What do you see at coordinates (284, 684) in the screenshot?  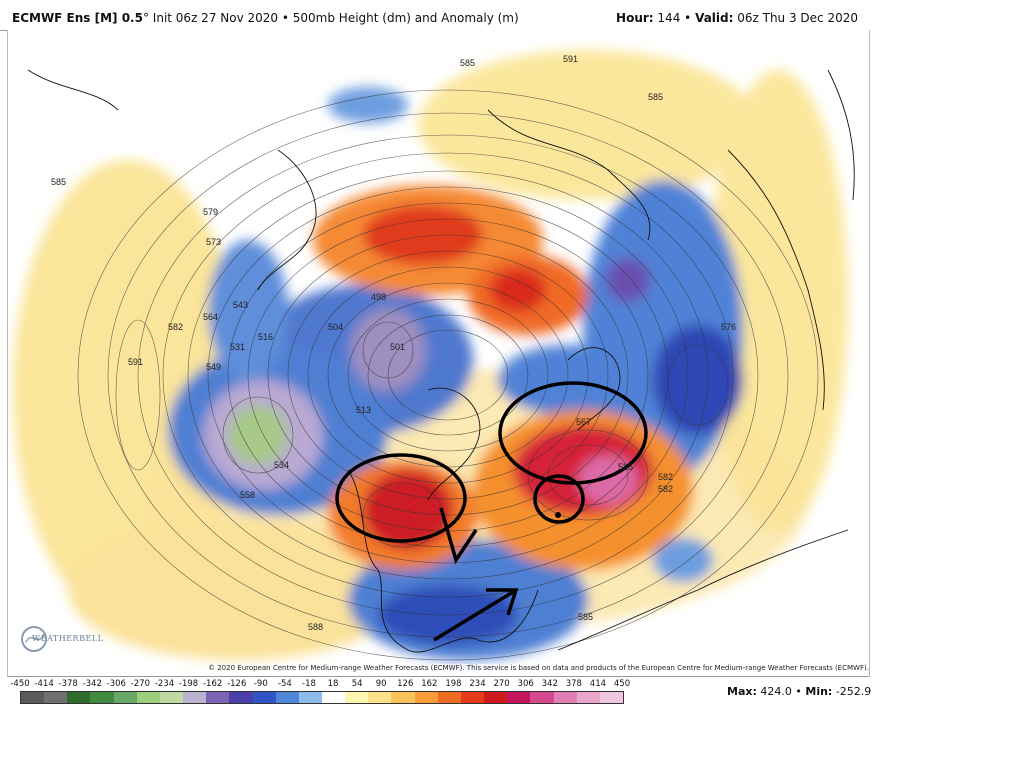 I see `colorbar-tick-label: -54` at bounding box center [284, 684].